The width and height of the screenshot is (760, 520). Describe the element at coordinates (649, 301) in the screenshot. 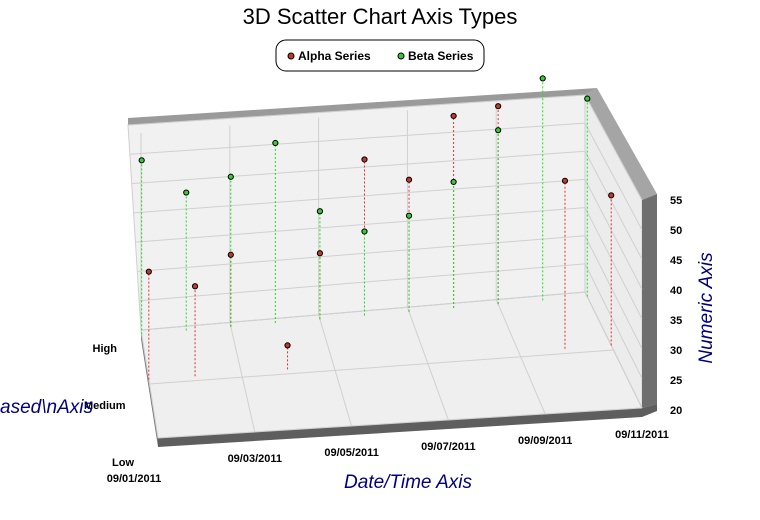

I see `side-wall-right-edge` at that location.